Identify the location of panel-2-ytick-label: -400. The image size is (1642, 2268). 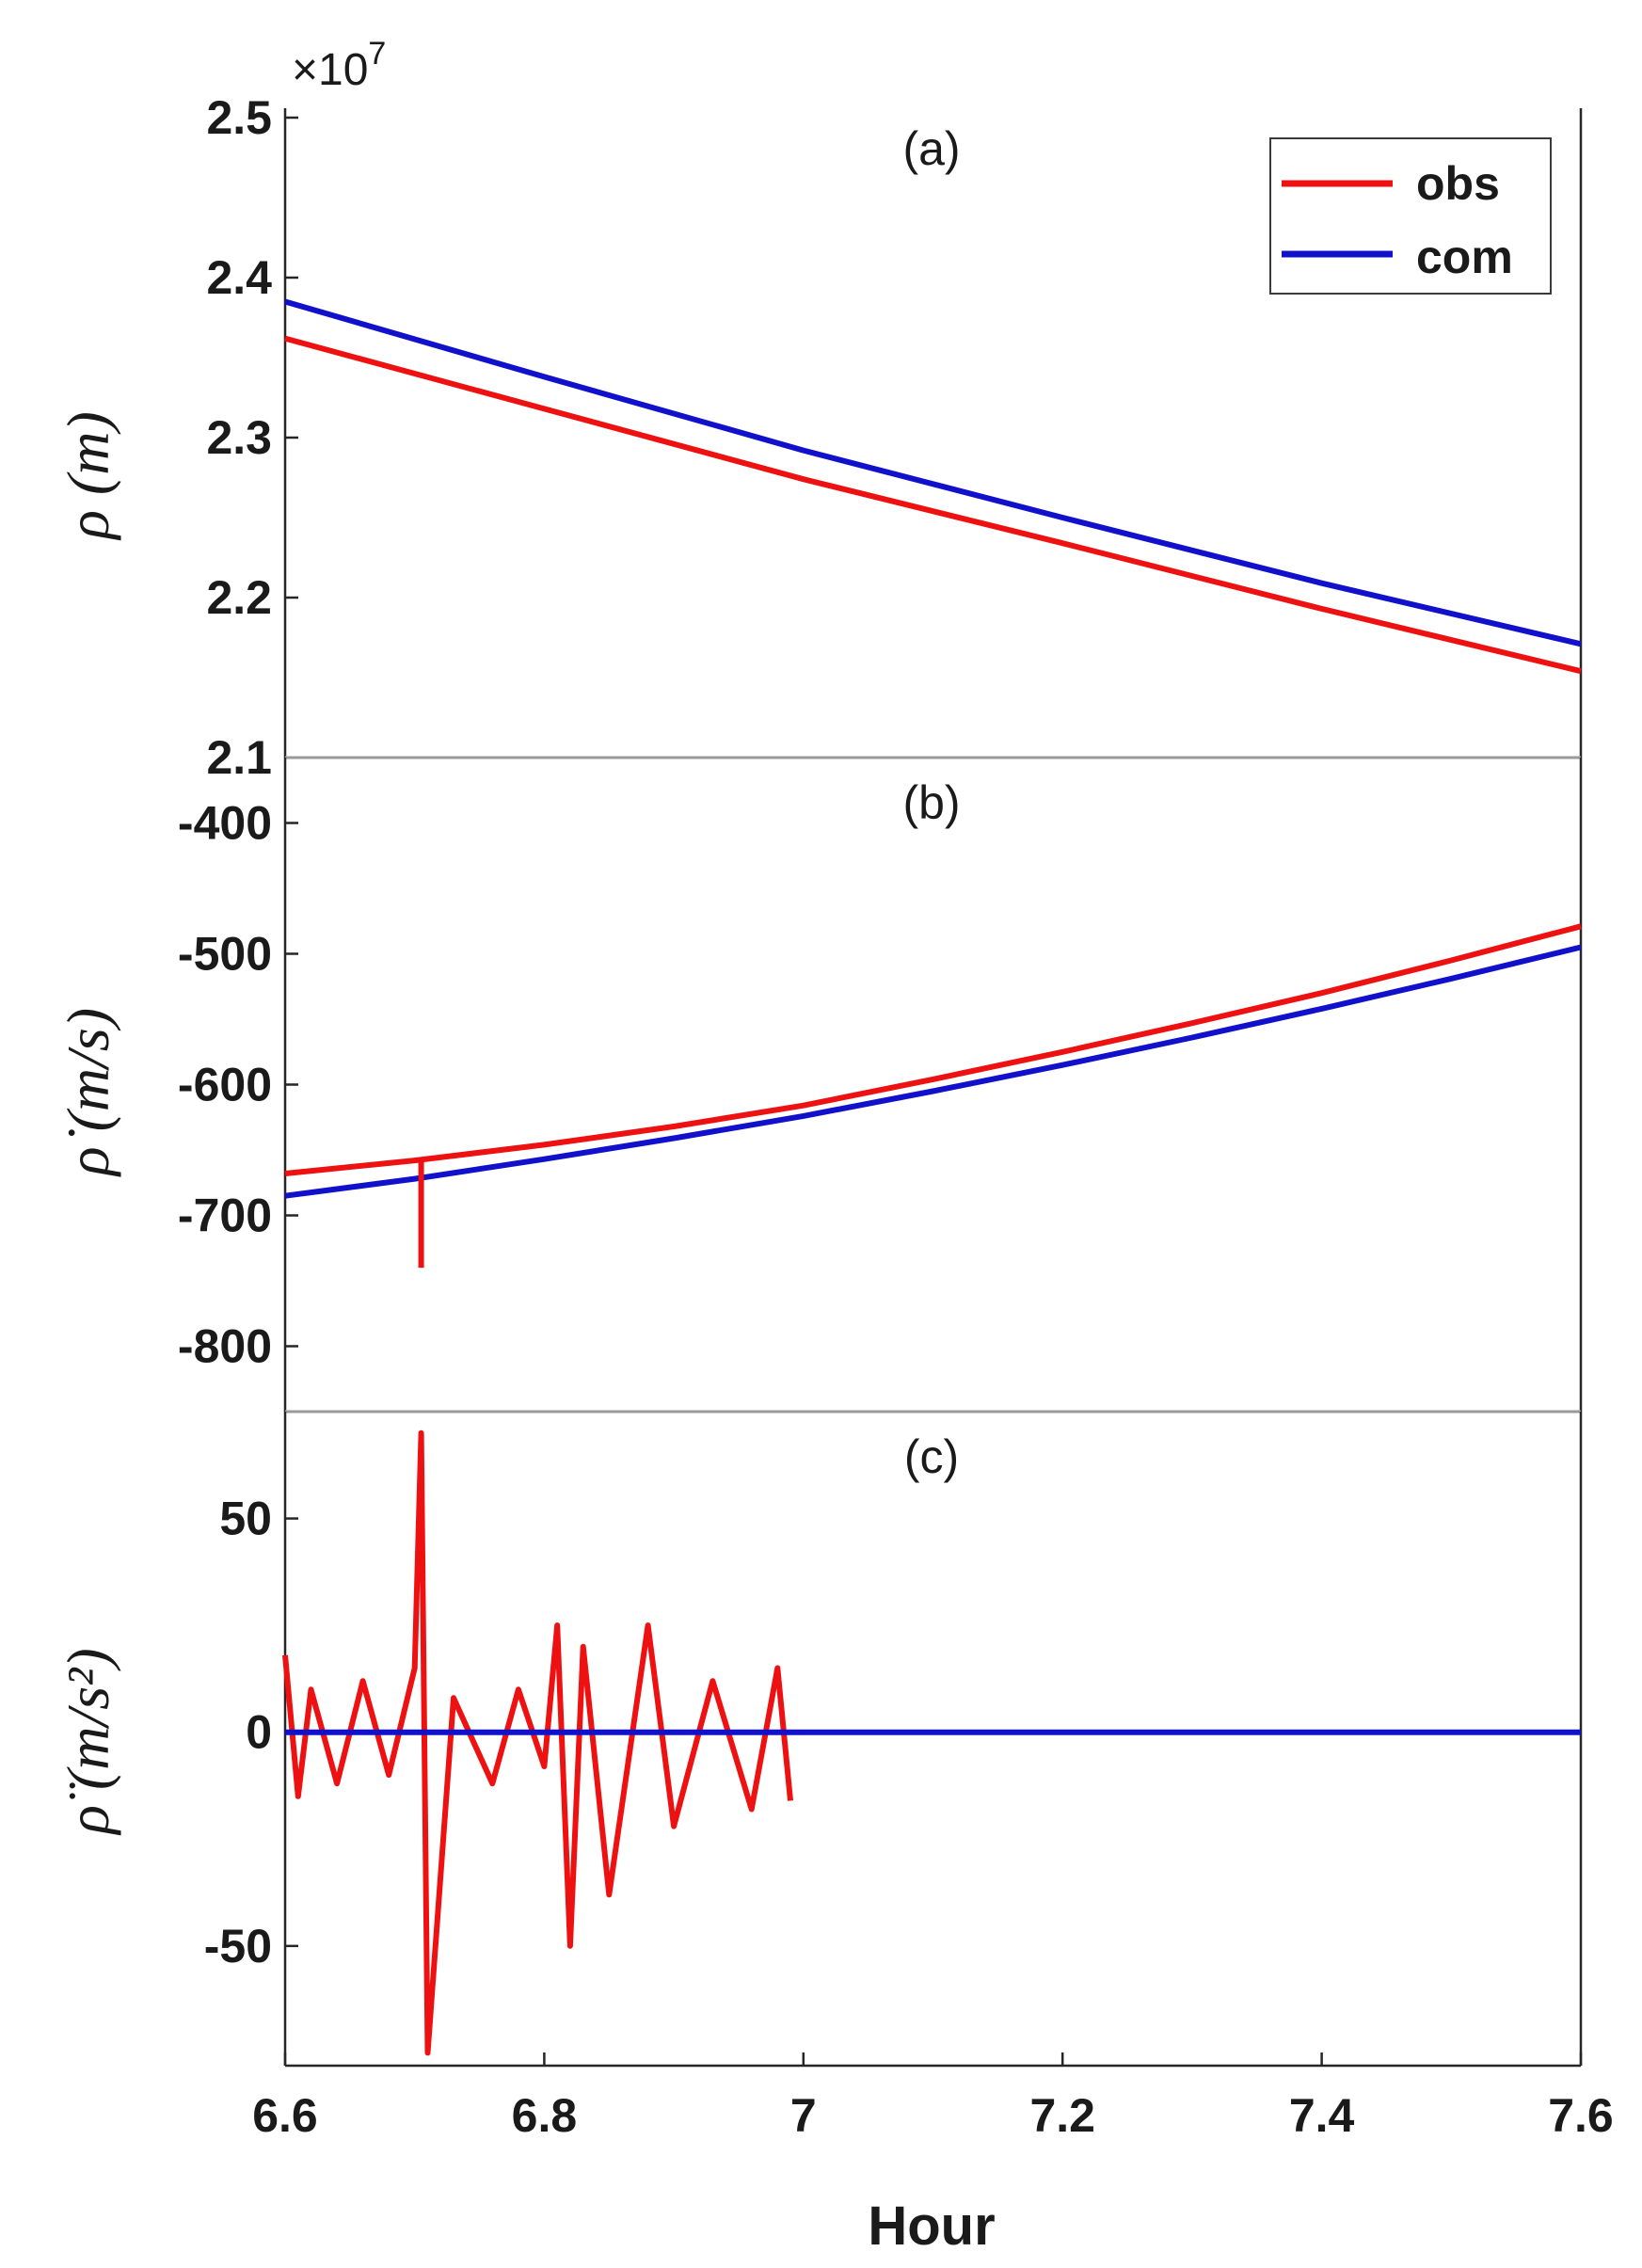
(225, 823).